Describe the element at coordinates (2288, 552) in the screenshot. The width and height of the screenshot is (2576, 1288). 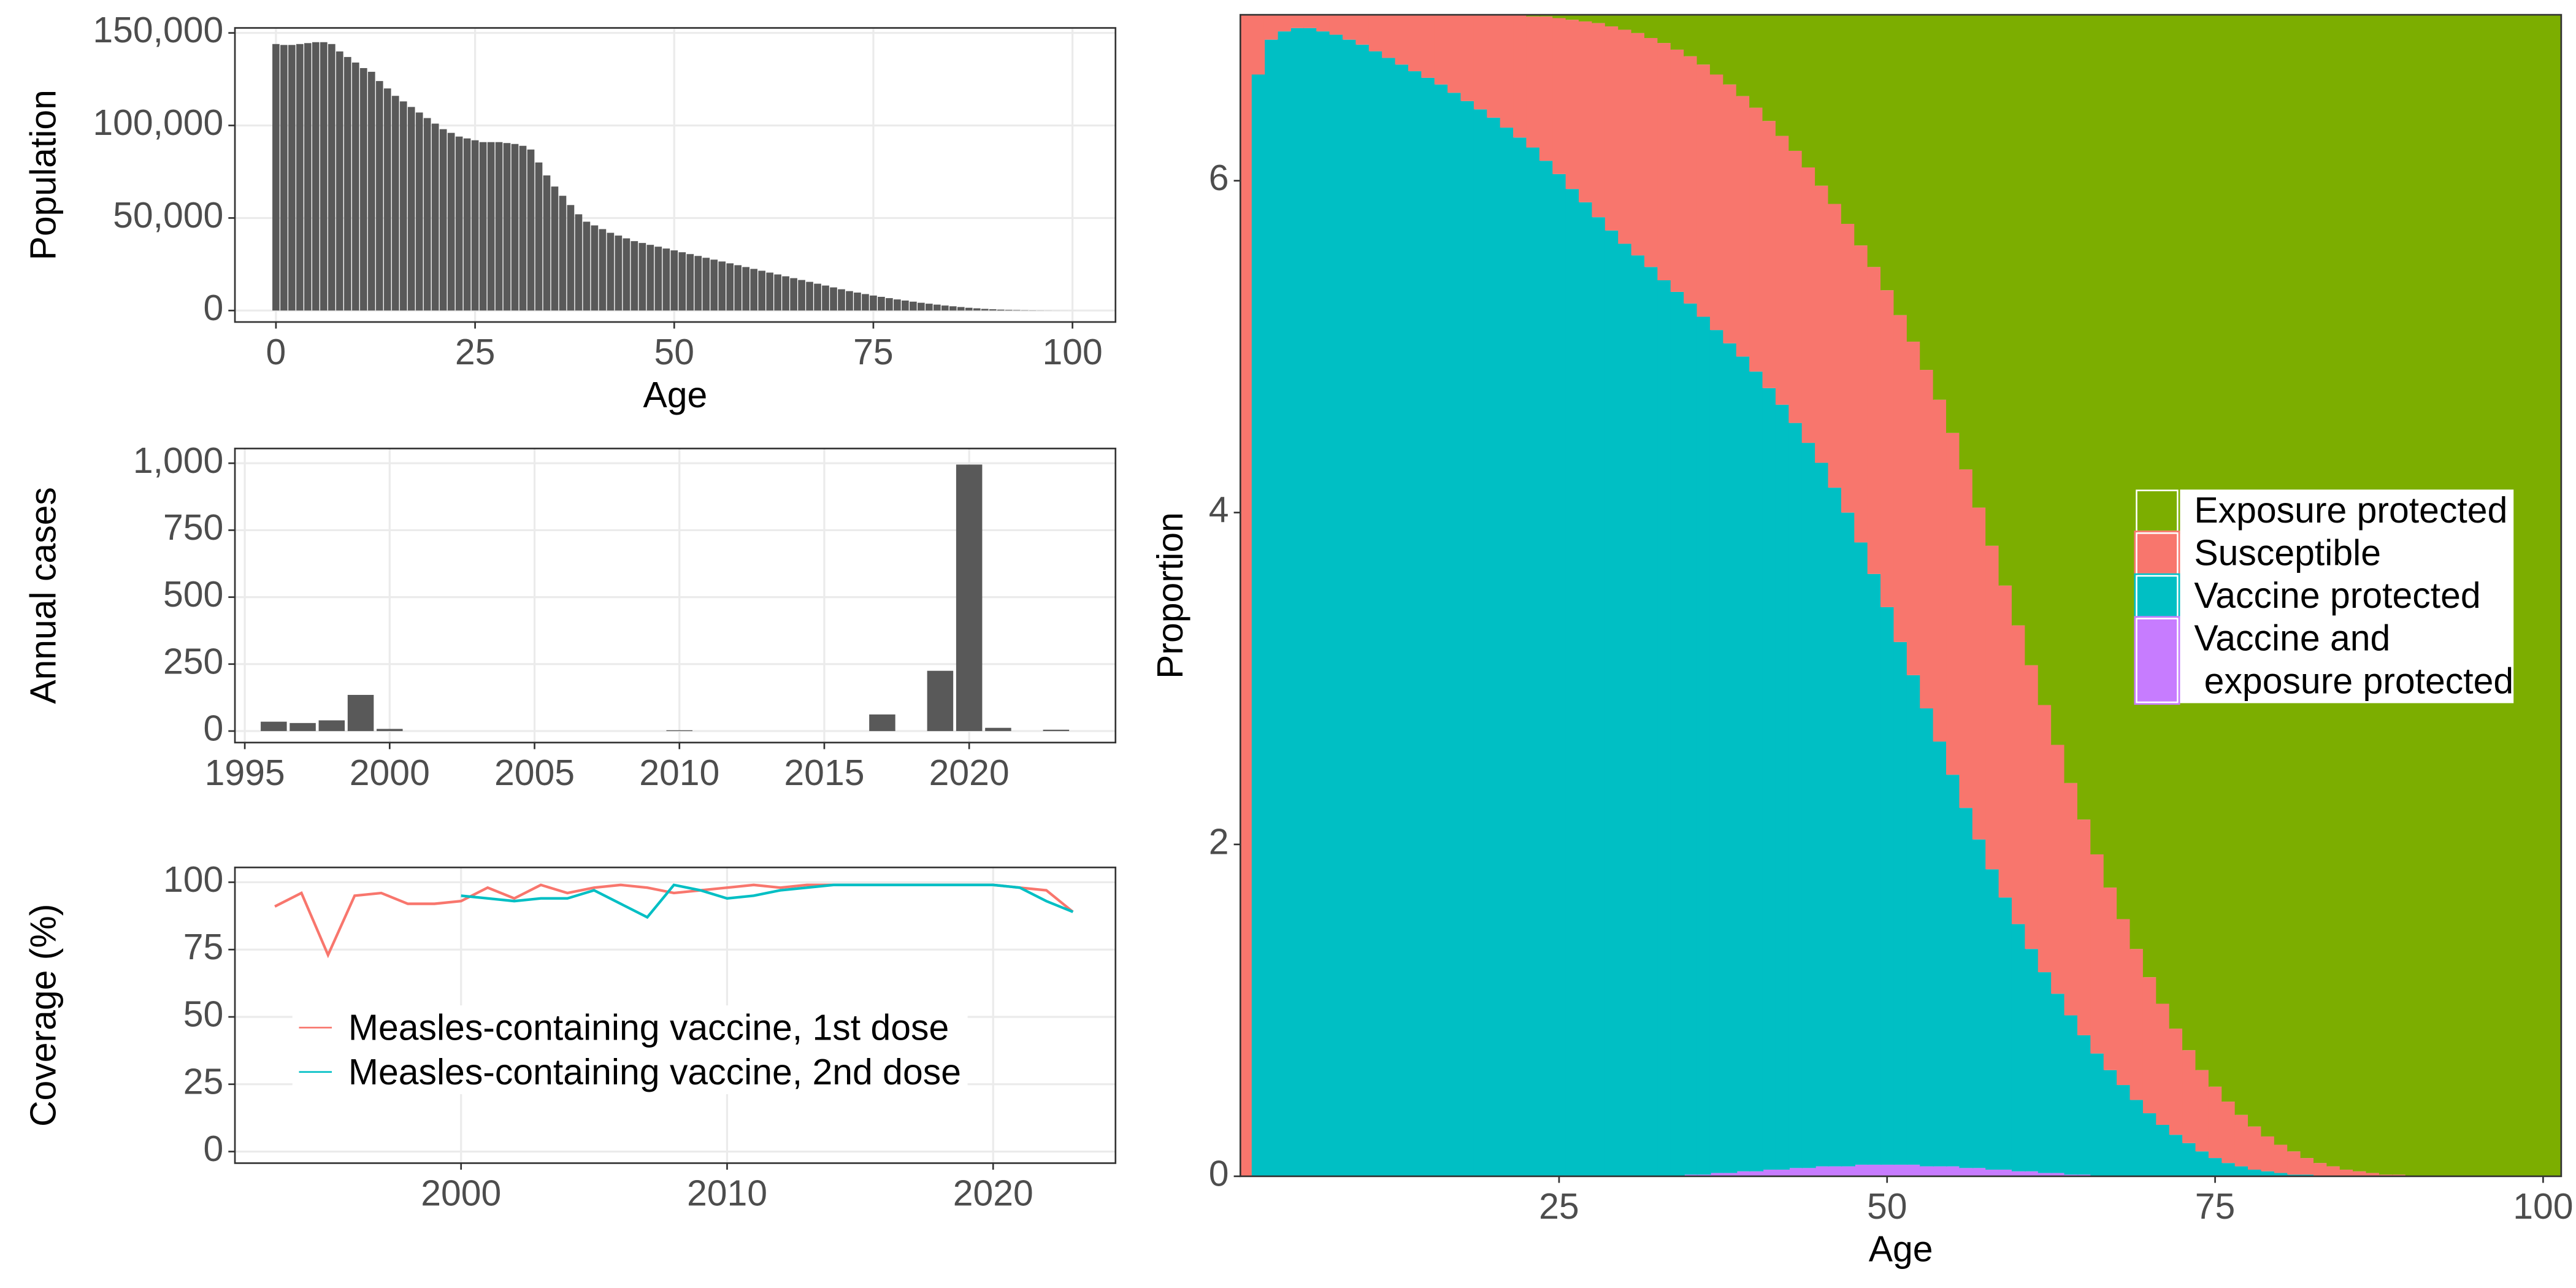
I see `legend-label: Susceptible` at that location.